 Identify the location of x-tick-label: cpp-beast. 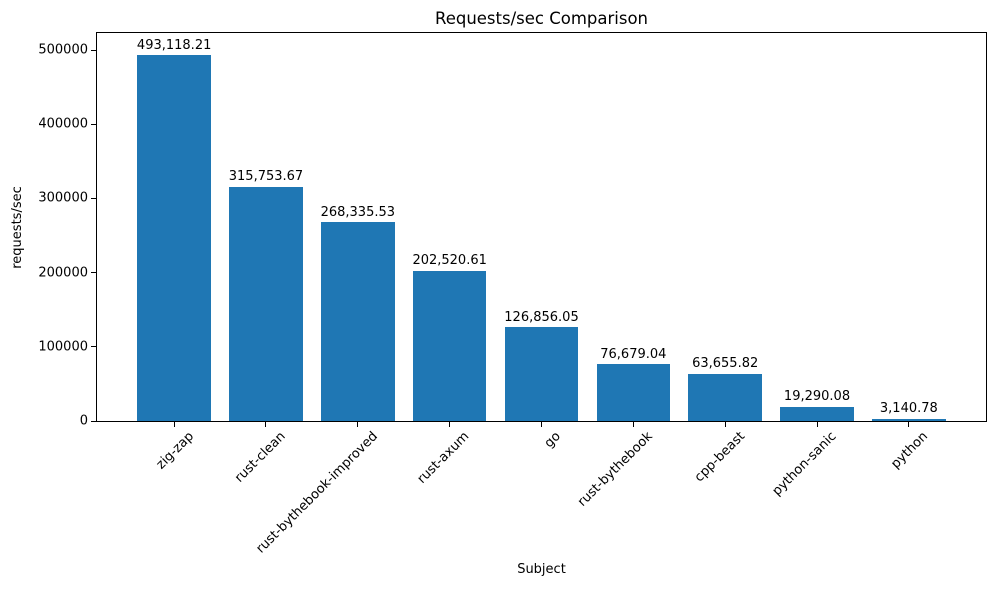
(719, 457).